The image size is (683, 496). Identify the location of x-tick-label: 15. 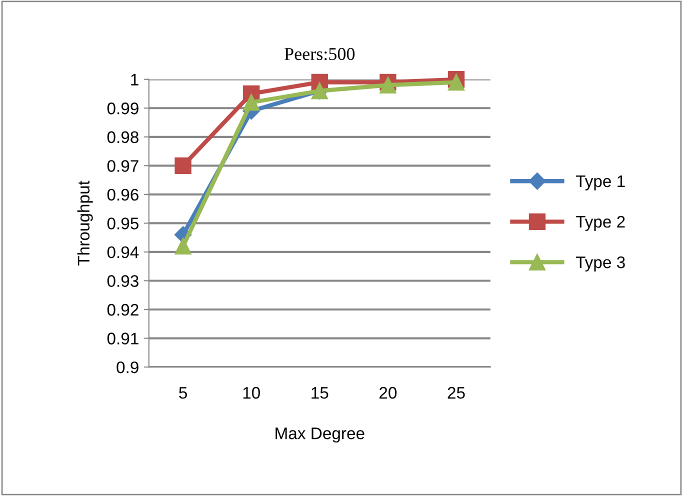
(320, 393).